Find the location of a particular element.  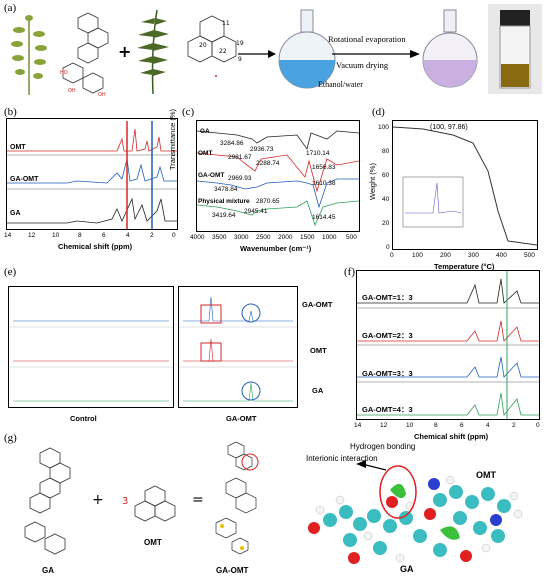

c-peak-4: 1710.14 is located at coordinates (318, 153).